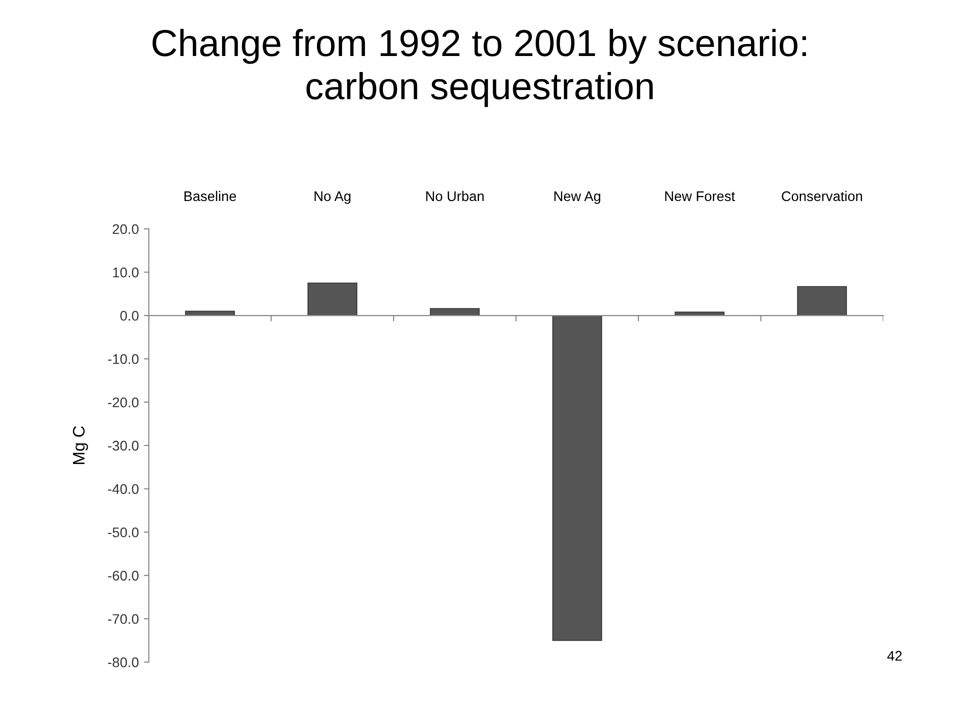 Image resolution: width=960 pixels, height=722 pixels. I want to click on x-tick-label: No Urban, so click(455, 196).